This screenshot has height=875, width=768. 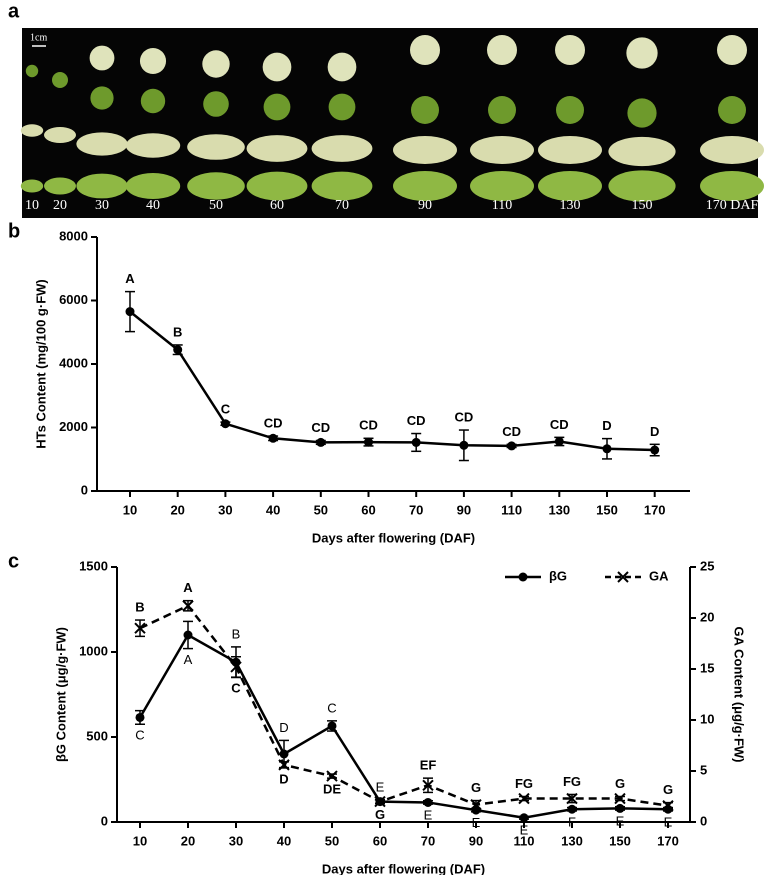 What do you see at coordinates (332, 840) in the screenshot?
I see `x-tick-label: 50` at bounding box center [332, 840].